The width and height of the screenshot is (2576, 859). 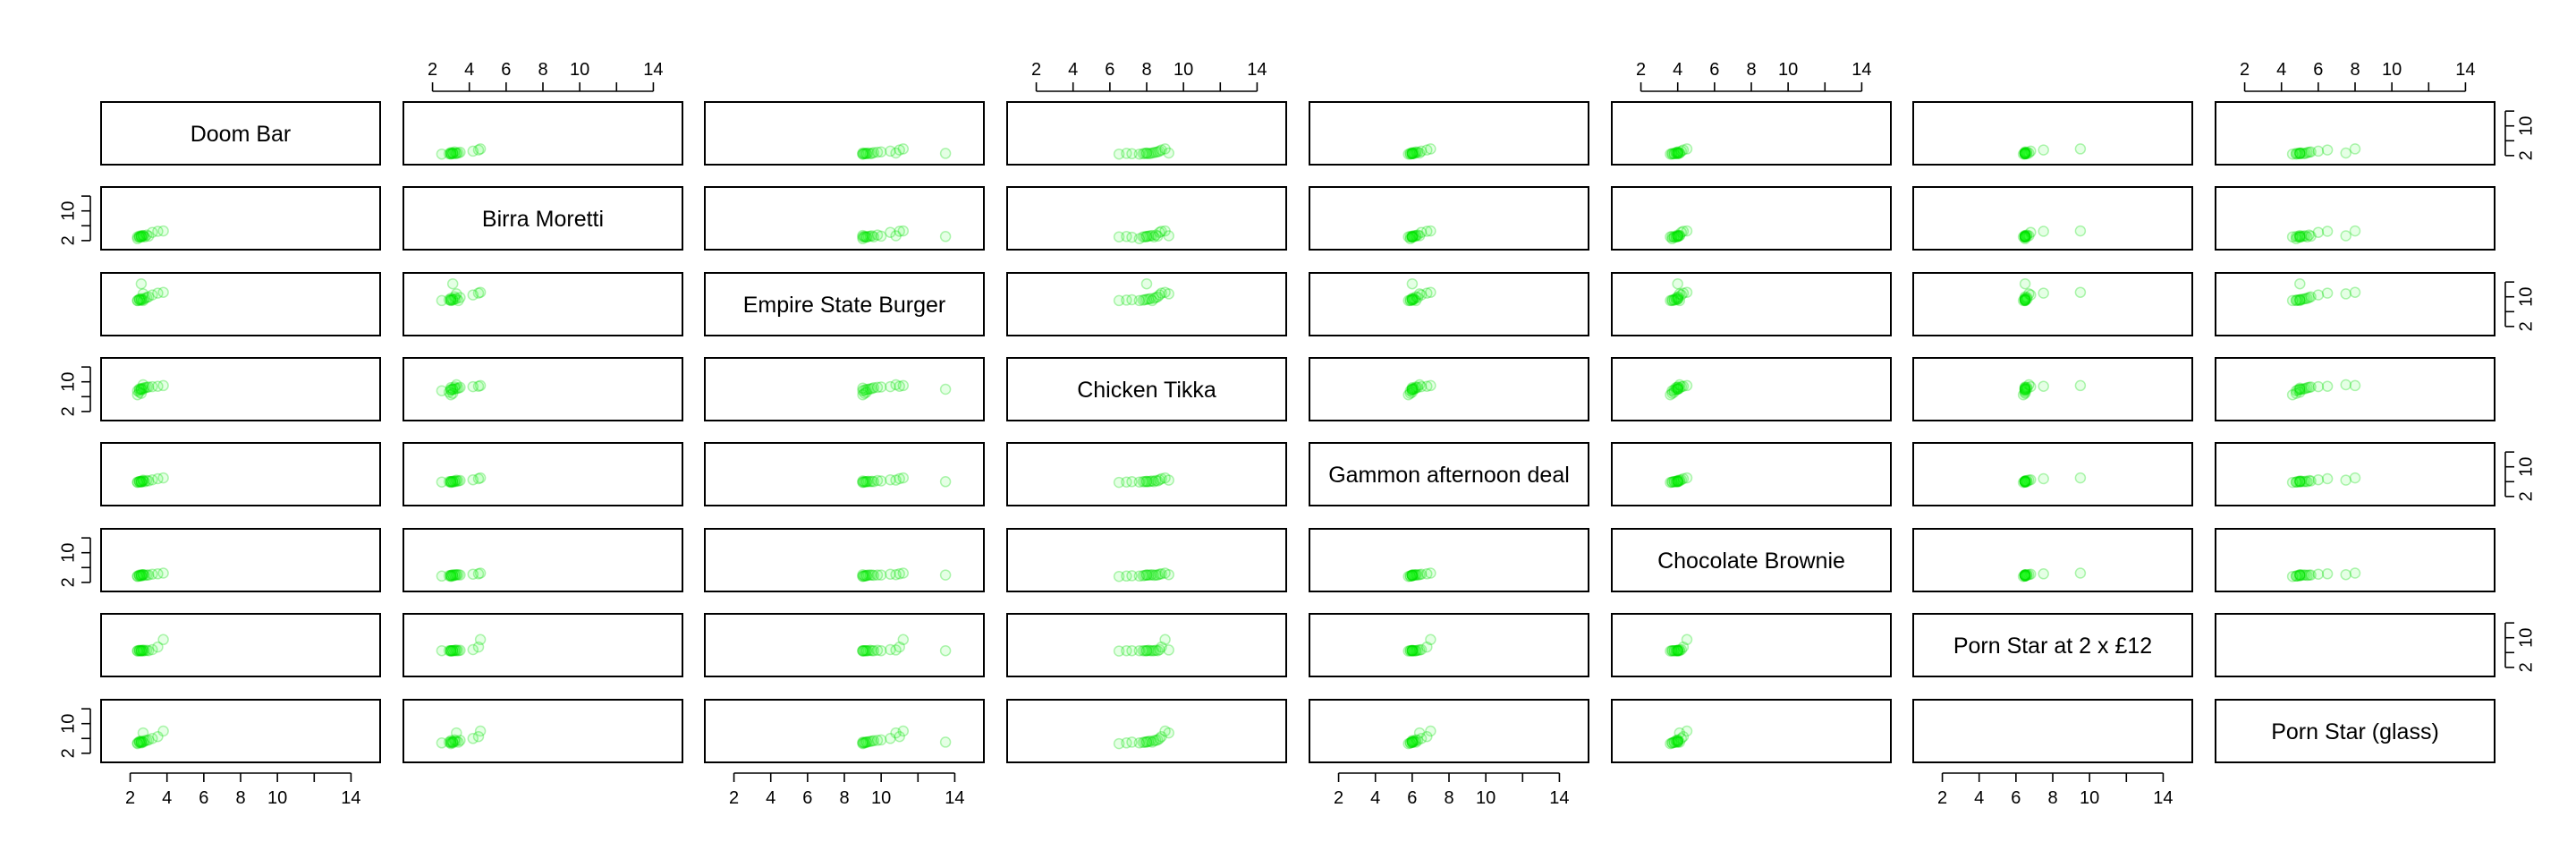 I want to click on x-tick-label: 6, so click(x=2016, y=798).